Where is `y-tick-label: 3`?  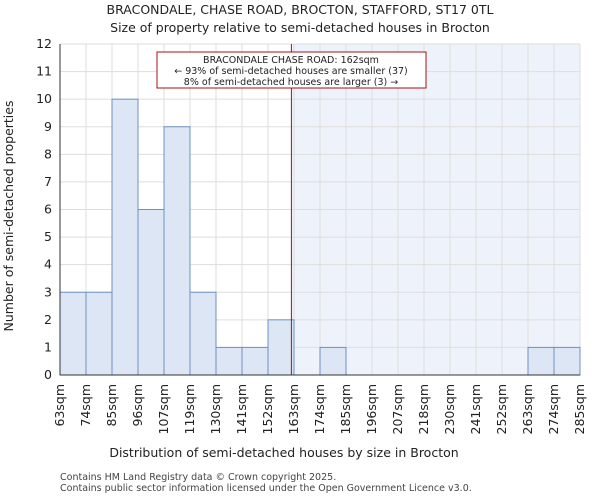
y-tick-label: 3 is located at coordinates (48, 291).